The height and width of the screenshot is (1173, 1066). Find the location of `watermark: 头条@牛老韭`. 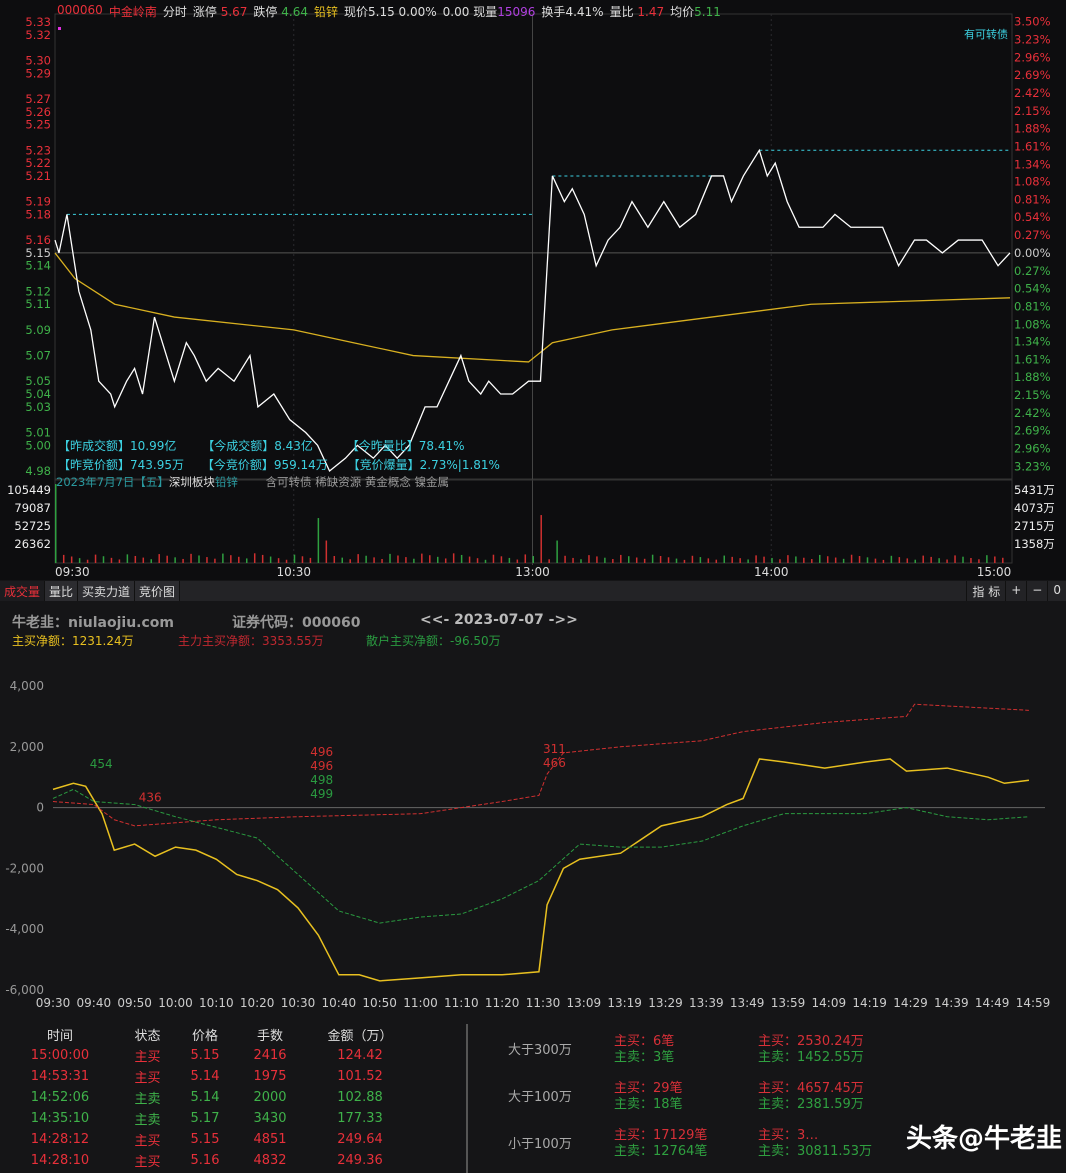

watermark: 头条@牛老韭 is located at coordinates (984, 1139).